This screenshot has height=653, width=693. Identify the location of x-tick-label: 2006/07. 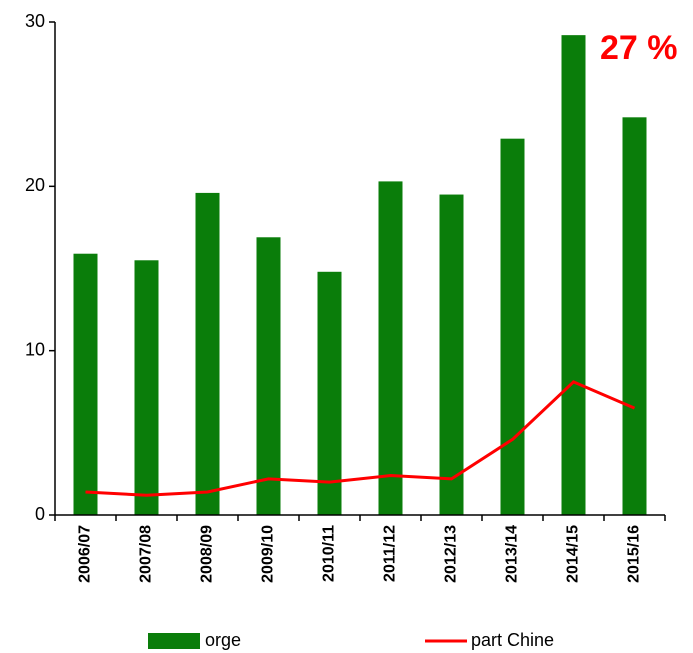
(85, 554).